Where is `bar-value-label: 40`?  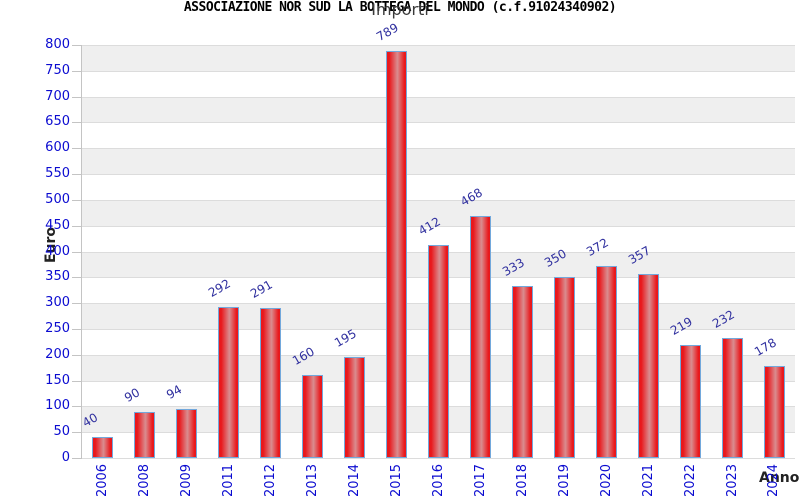 bar-value-label: 40 is located at coordinates (90, 420).